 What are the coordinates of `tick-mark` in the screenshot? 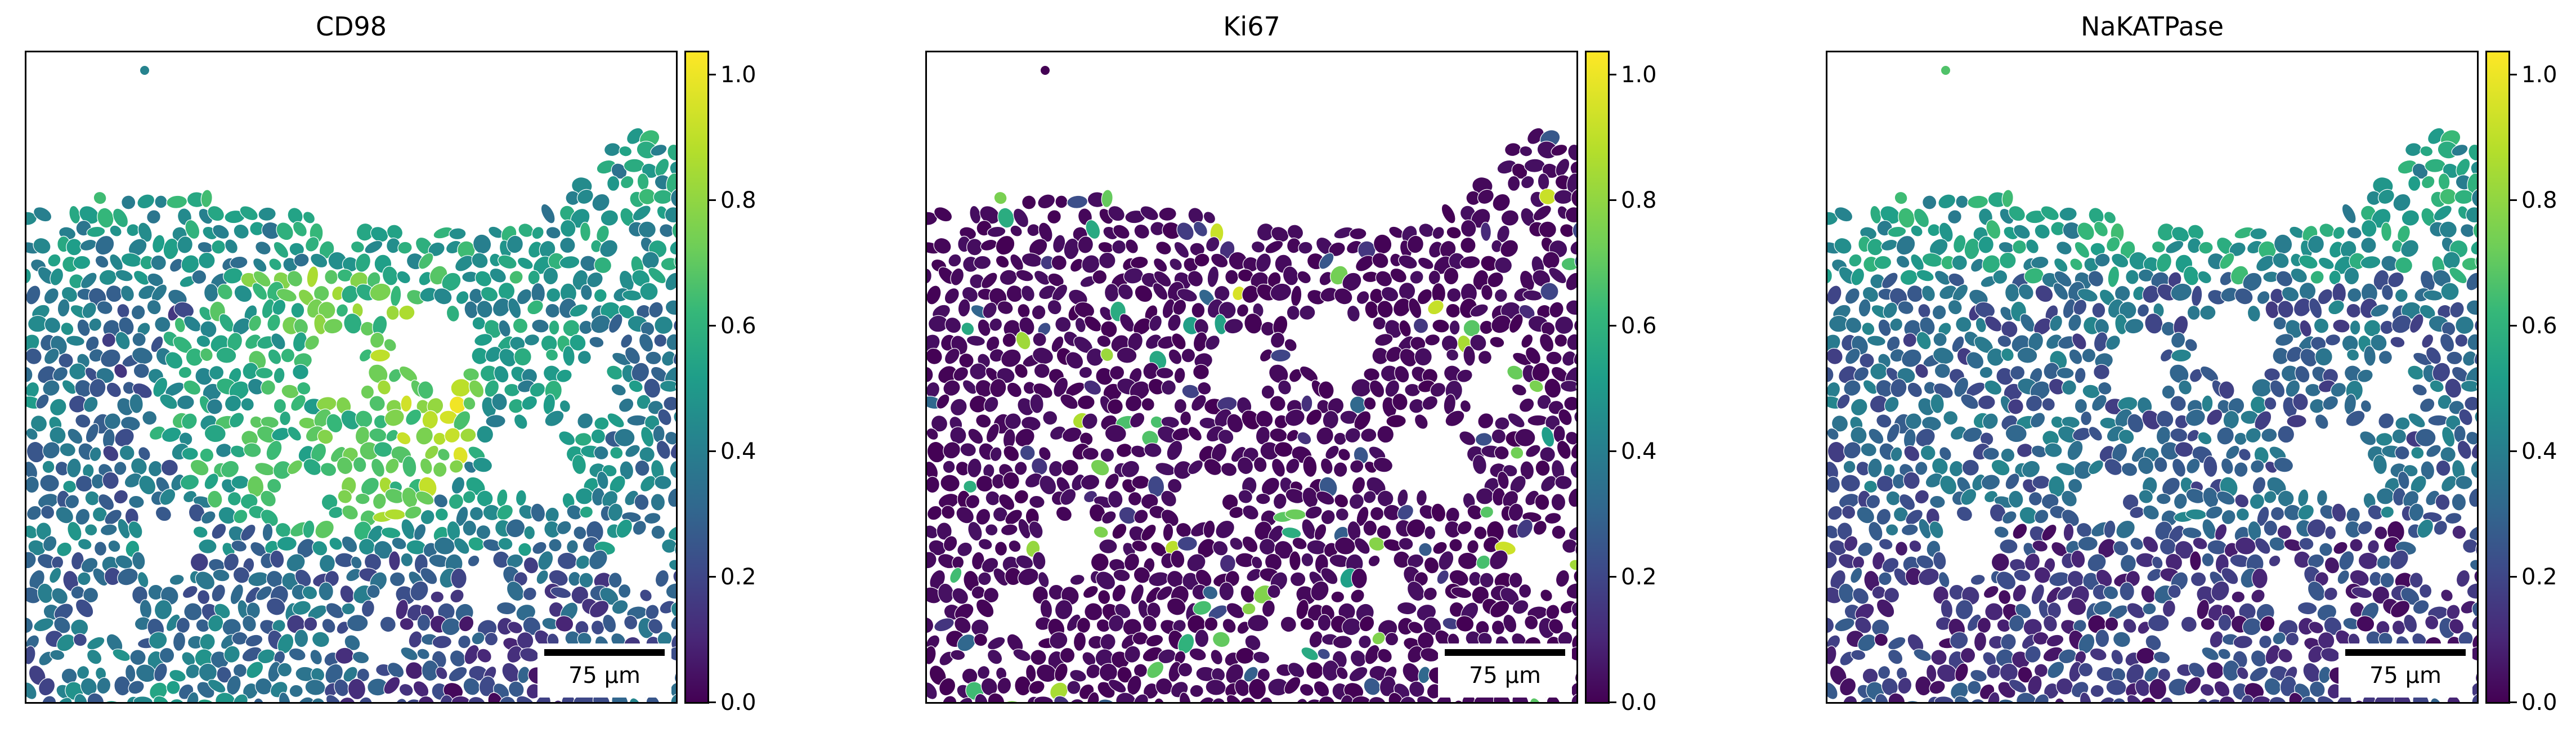 It's located at (712, 702).